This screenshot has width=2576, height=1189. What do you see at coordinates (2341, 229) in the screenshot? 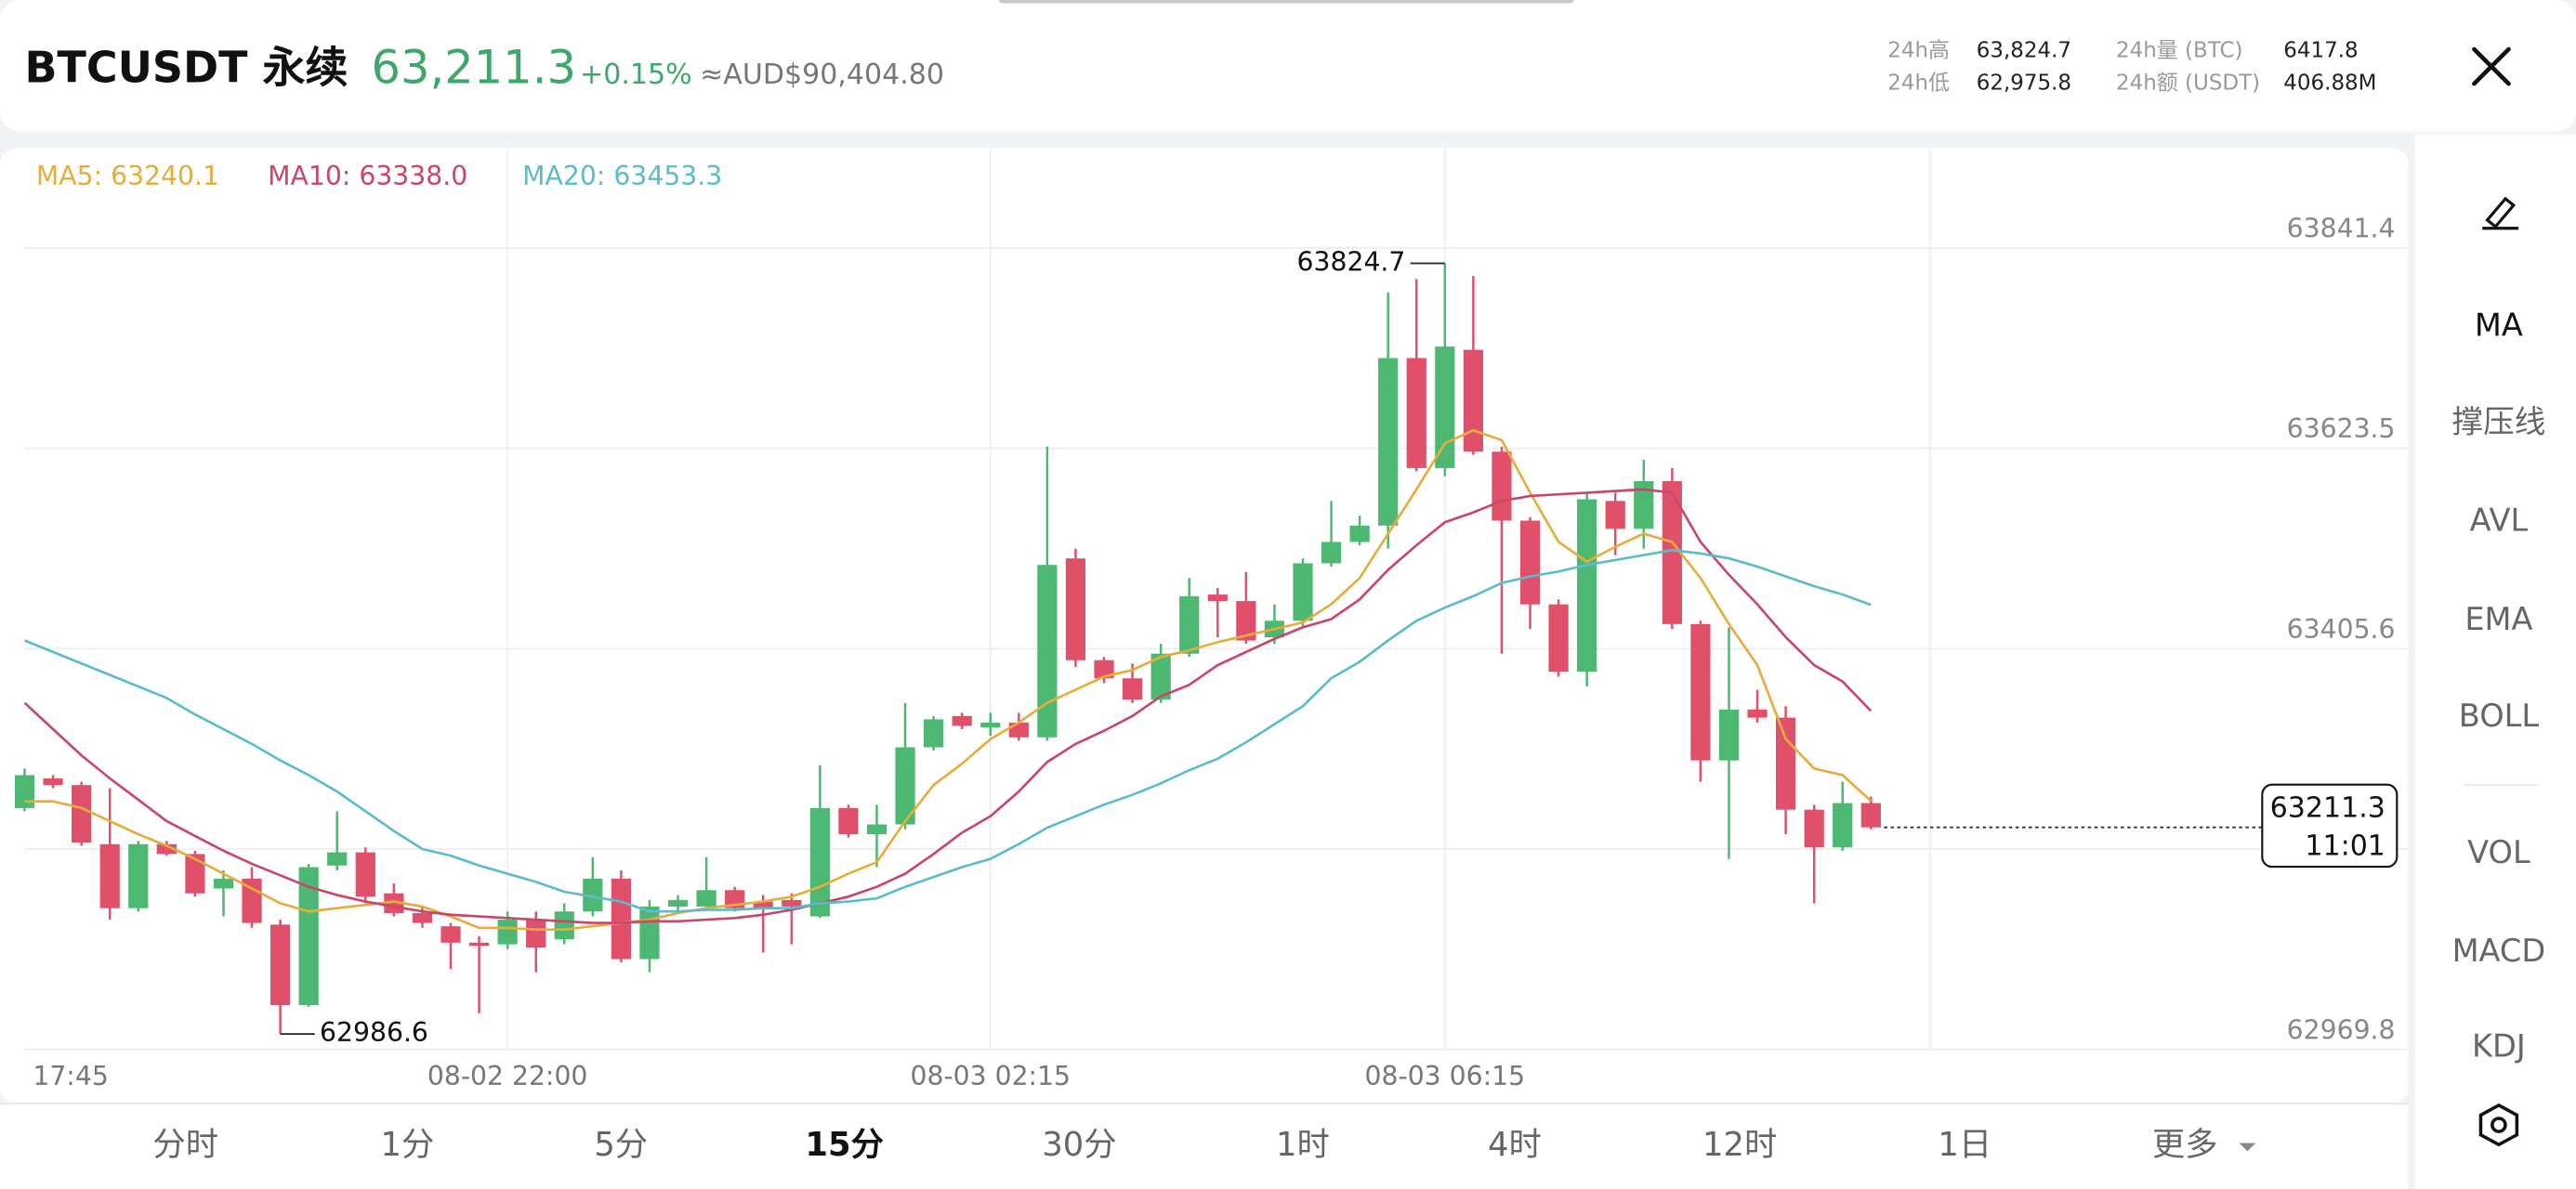
I see `y-tick-label: 63841.4` at bounding box center [2341, 229].